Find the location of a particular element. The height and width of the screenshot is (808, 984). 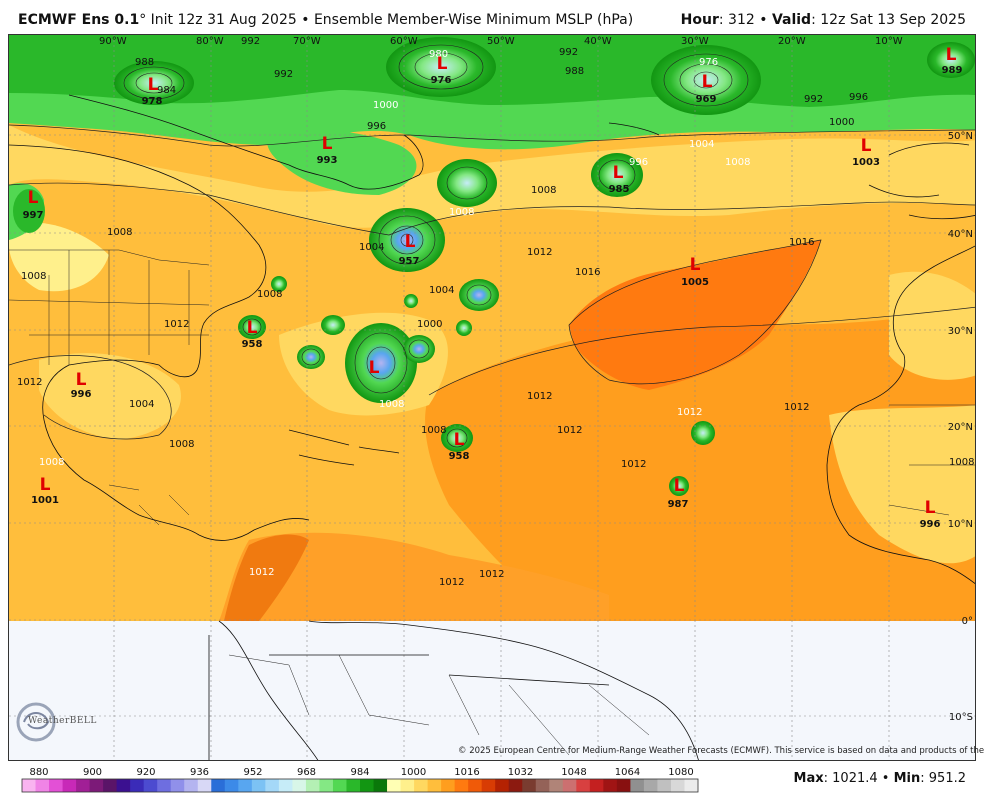

low-marker: L 976 is located at coordinates (441, 70).